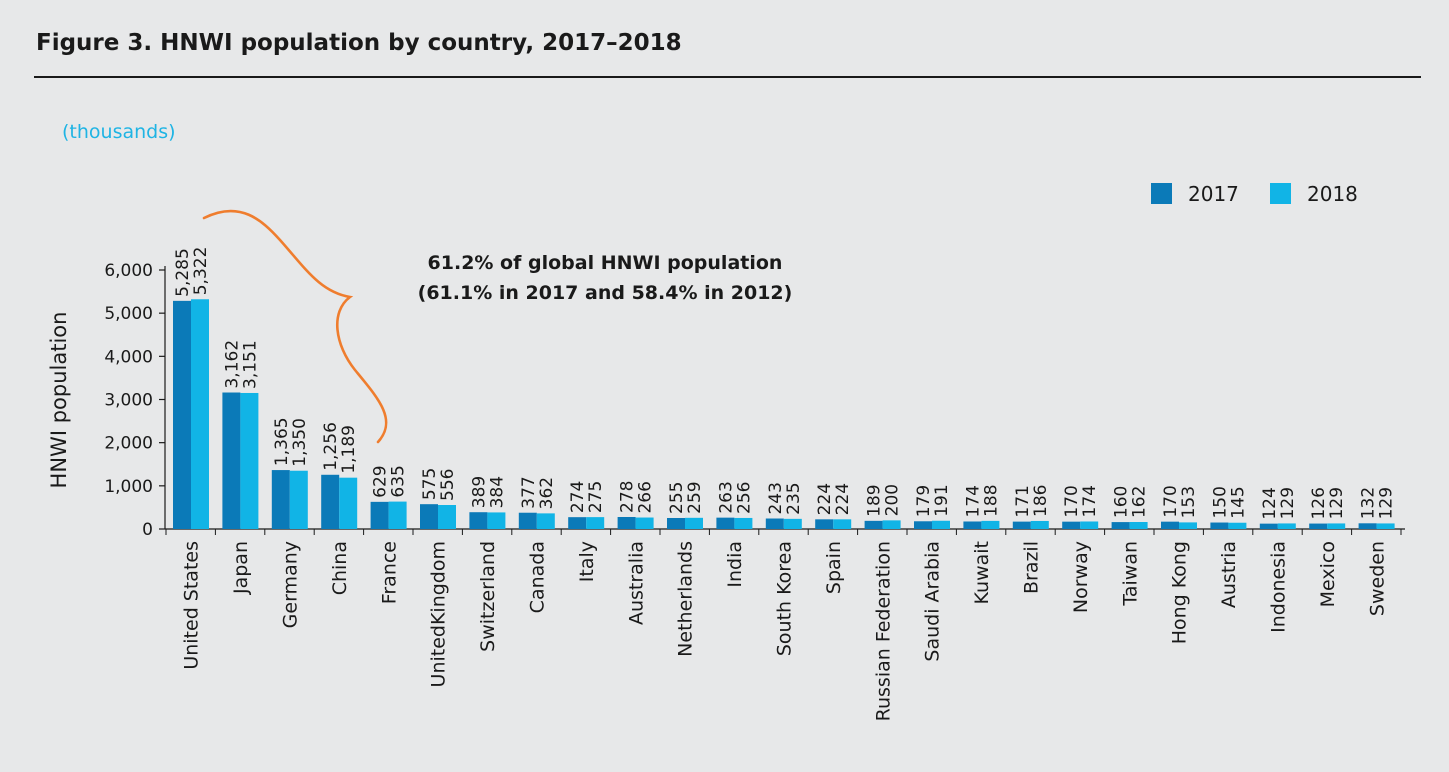  Describe the element at coordinates (1377, 578) in the screenshot. I see `x-tick-label: Sweden` at that location.